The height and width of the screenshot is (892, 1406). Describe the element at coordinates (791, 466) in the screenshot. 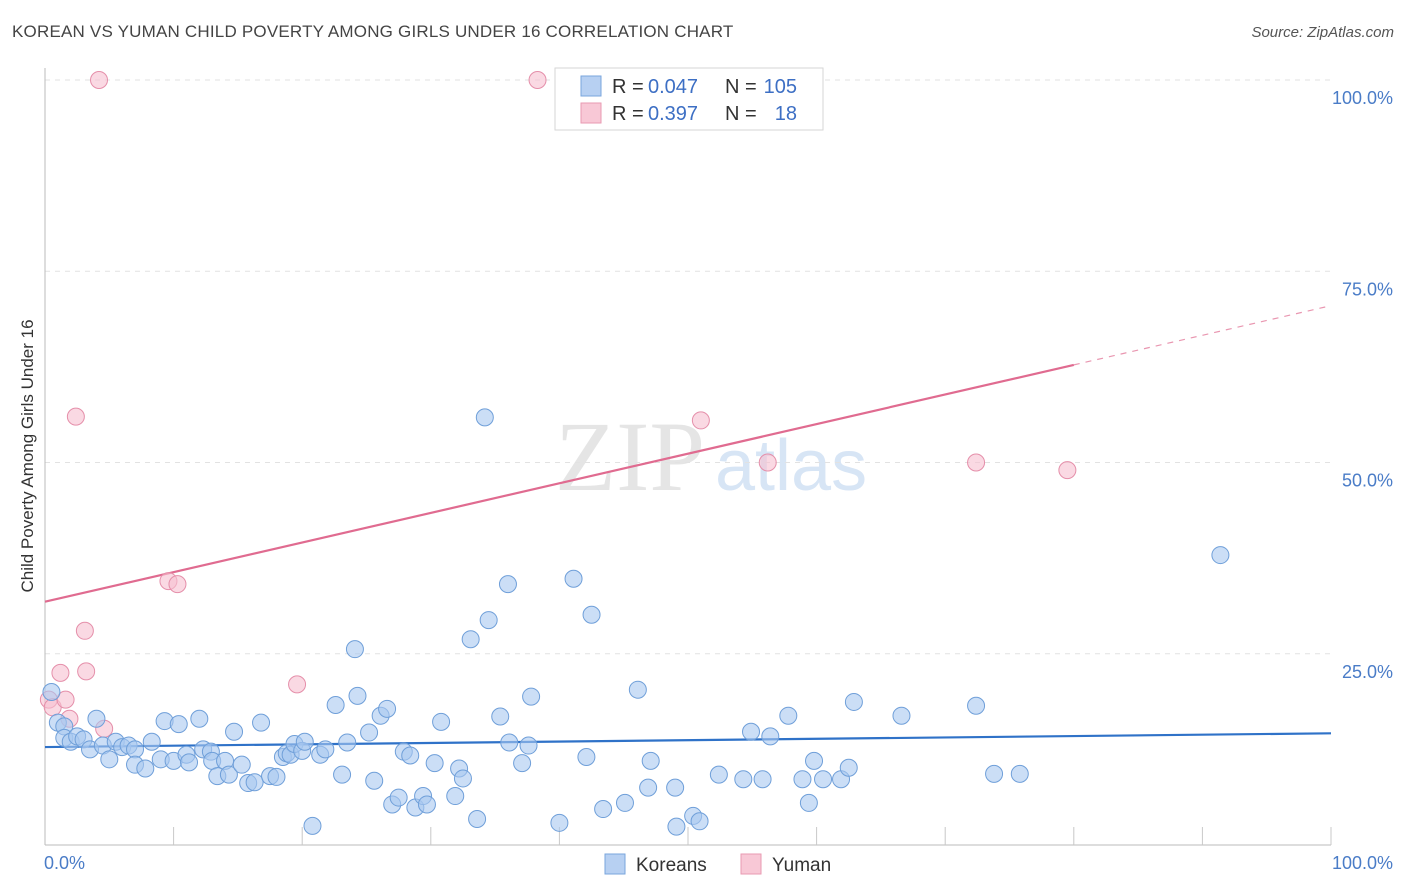

I see `watermark-atlas: atlas` at that location.